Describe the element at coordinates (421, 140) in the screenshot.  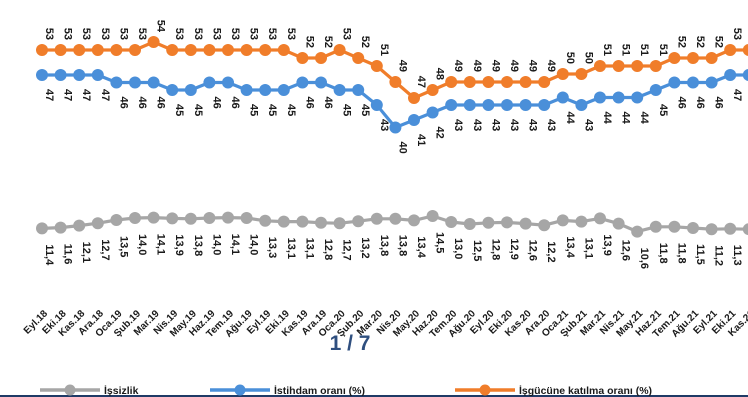
I see `data-label-employment: 41` at that location.